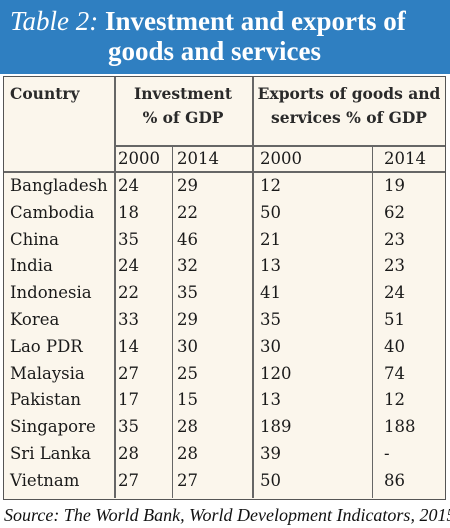 This screenshot has height=528, width=450. I want to click on col-divider-country, so click(115, 287).